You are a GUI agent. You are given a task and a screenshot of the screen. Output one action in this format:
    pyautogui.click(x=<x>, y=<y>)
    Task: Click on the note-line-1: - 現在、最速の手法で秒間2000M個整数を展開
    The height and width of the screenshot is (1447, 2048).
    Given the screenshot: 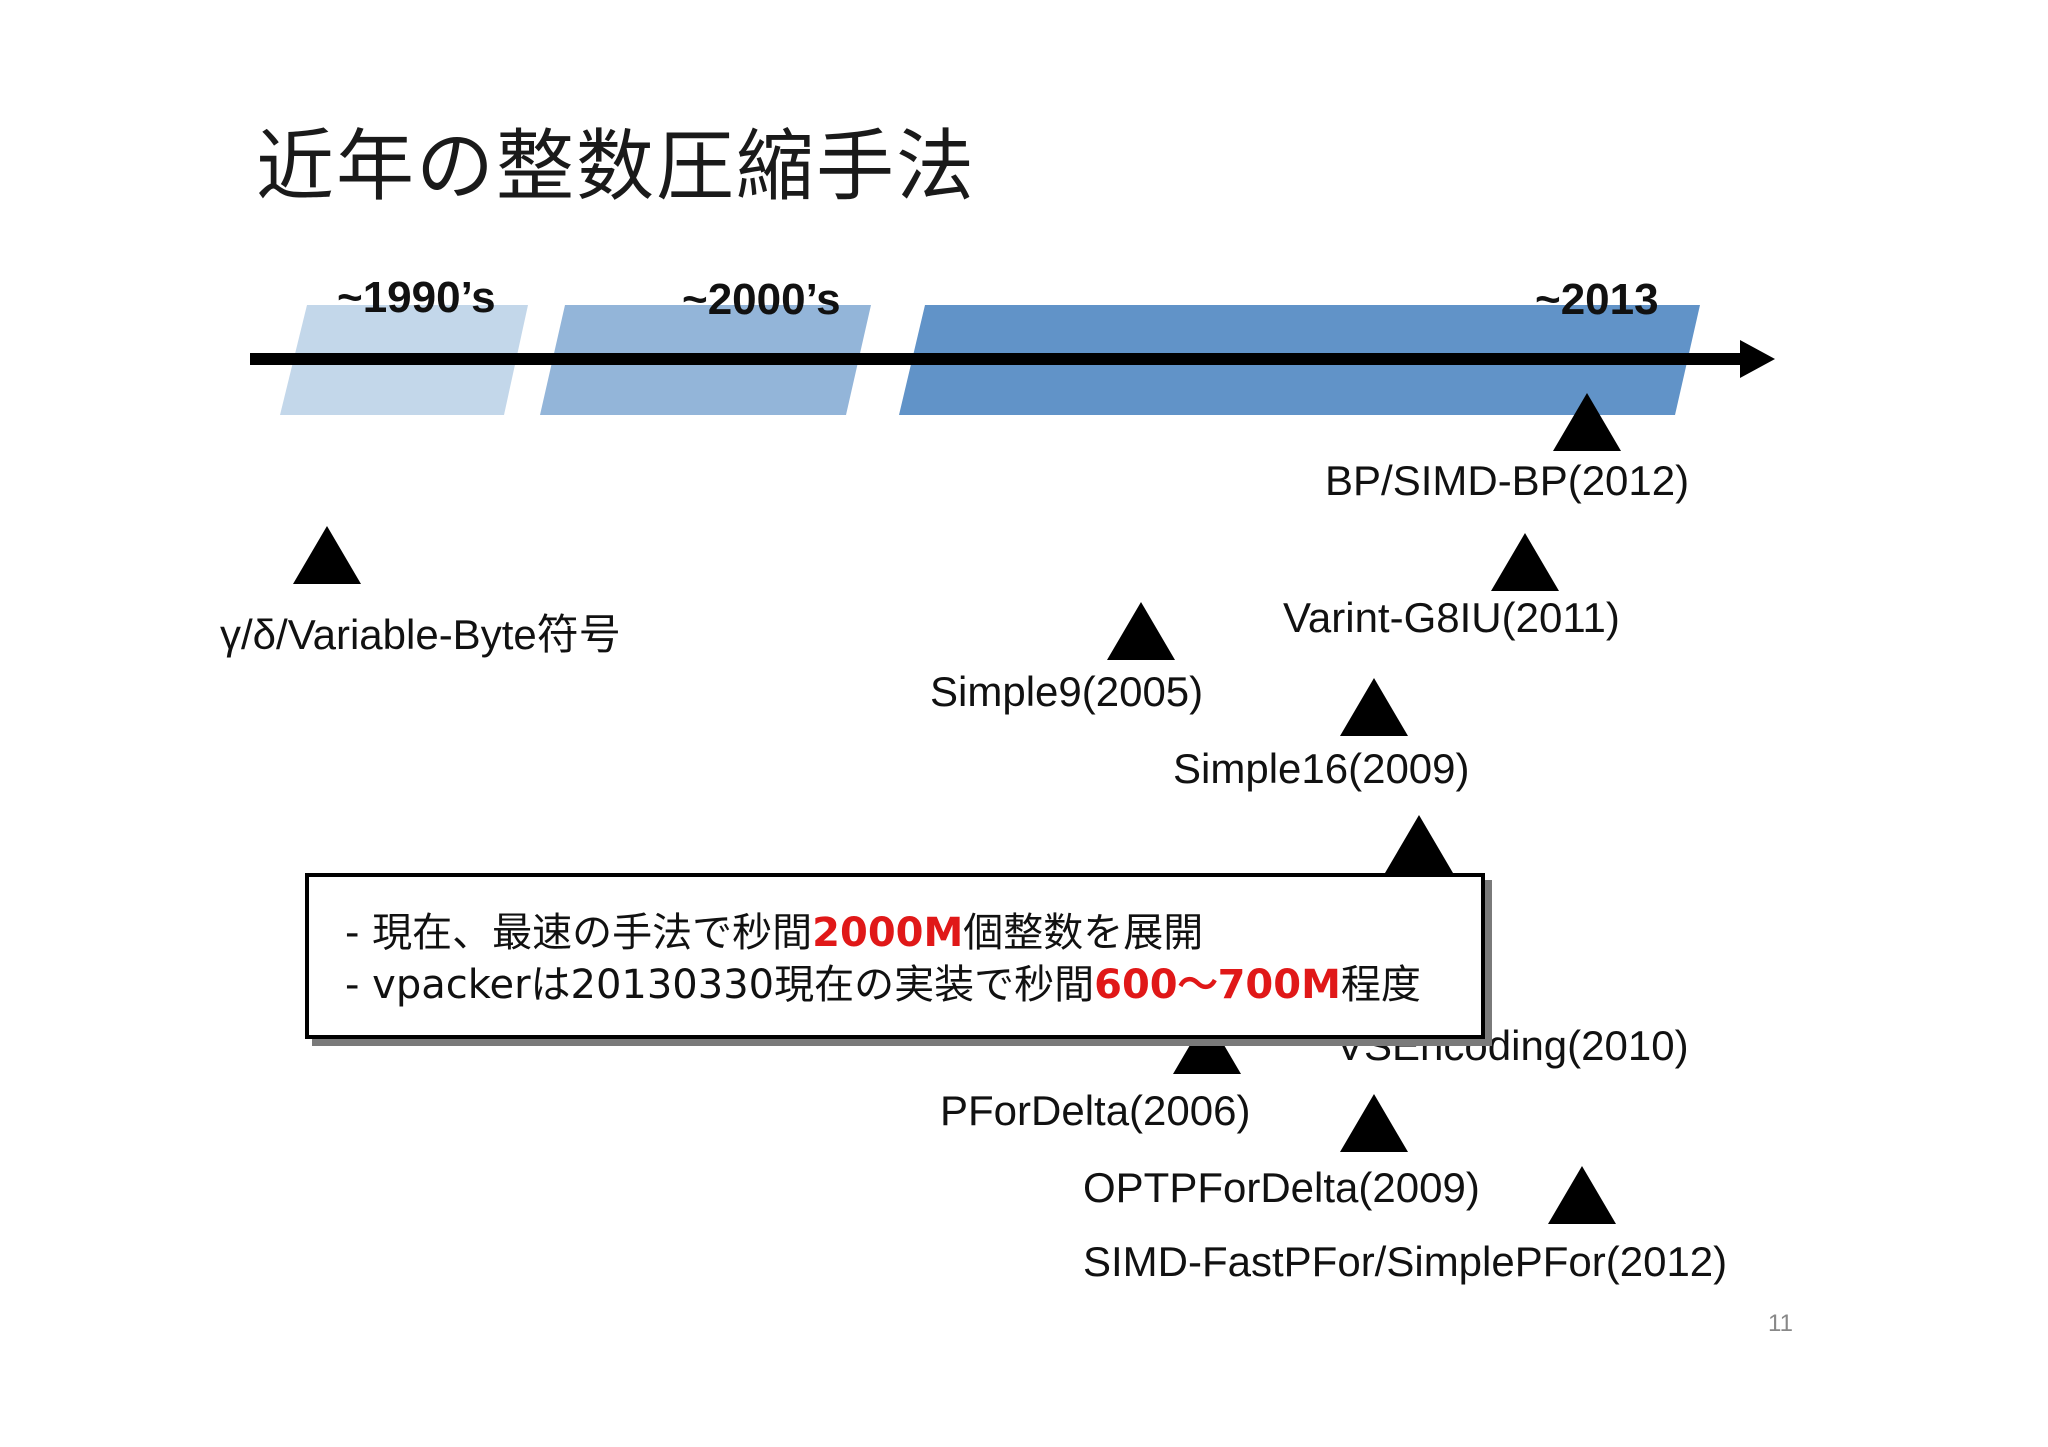 What is the action you would take?
    pyautogui.click(x=774, y=933)
    